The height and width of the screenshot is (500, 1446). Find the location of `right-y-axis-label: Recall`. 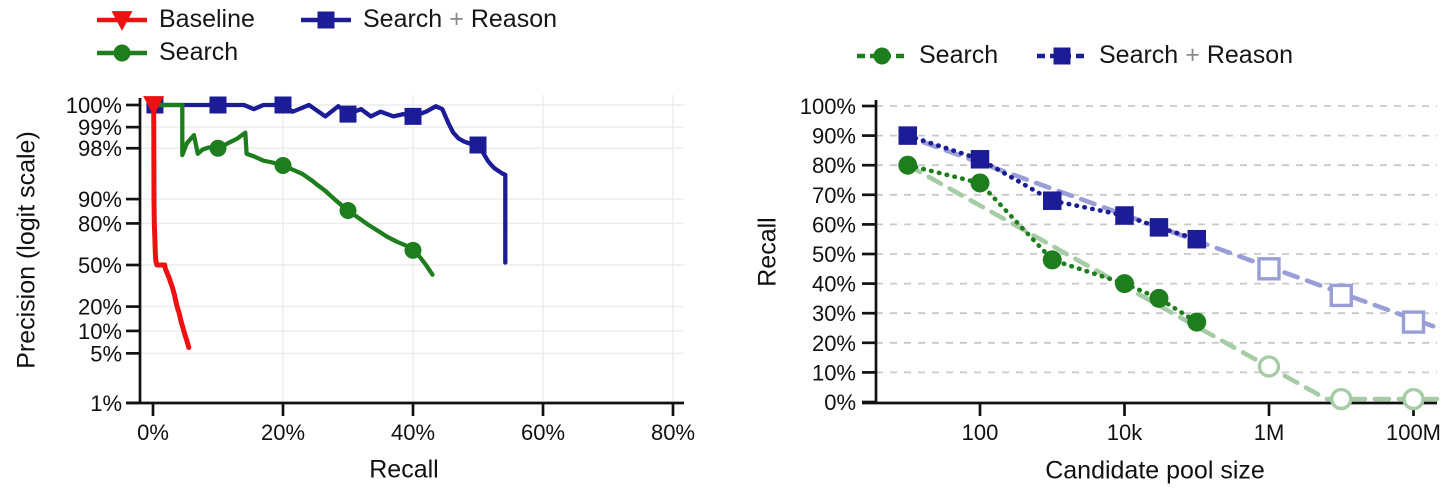

right-y-axis-label: Recall is located at coordinates (767, 252).